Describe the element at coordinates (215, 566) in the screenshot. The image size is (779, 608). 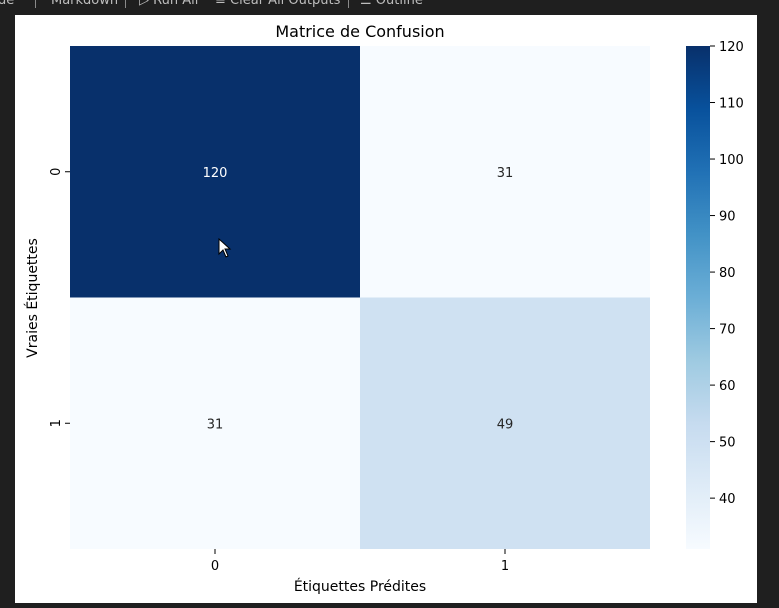
I see `x-tick-label: 0` at that location.